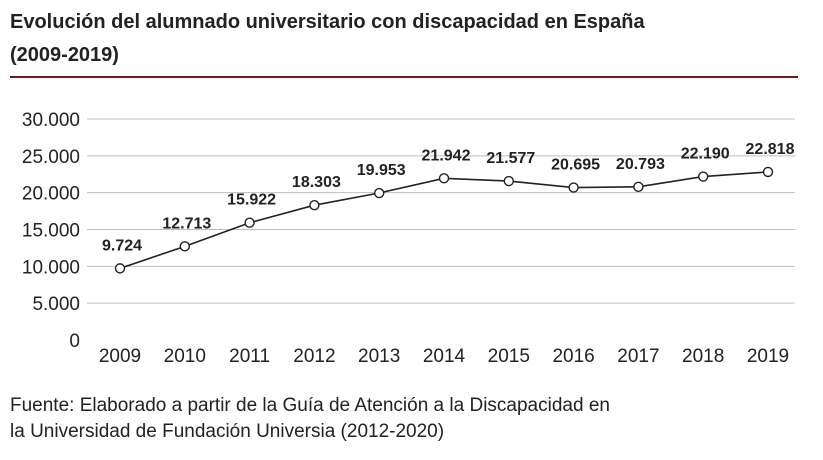 The height and width of the screenshot is (460, 823). Describe the element at coordinates (575, 165) in the screenshot. I see `data-label: 20.695` at that location.